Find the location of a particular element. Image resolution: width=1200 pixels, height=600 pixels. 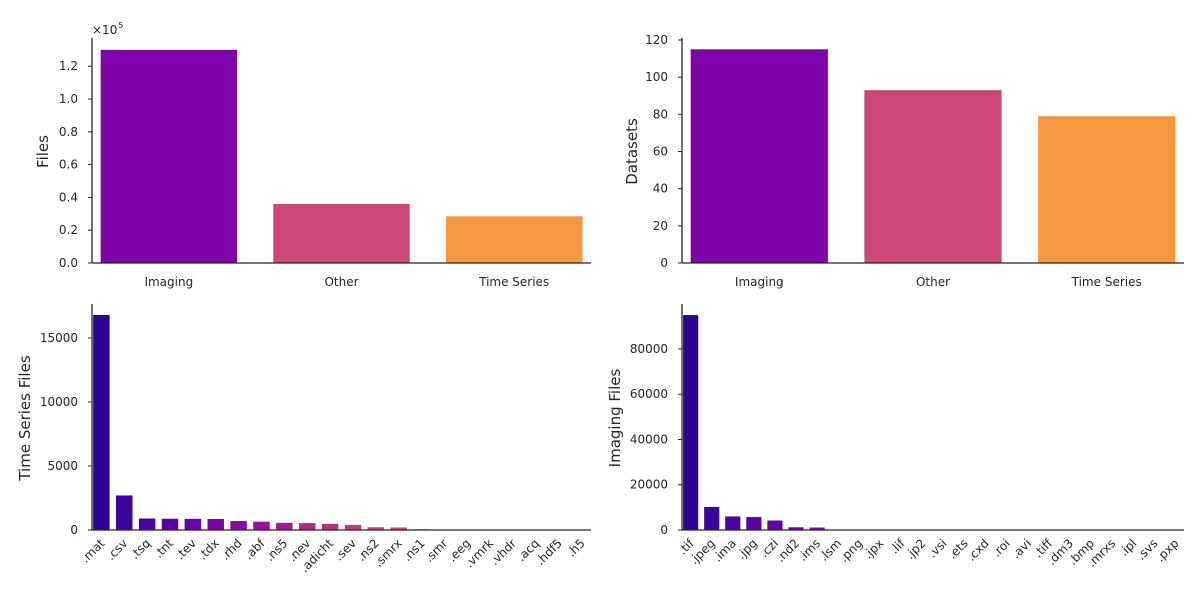

y-tick-label: 80000 is located at coordinates (649, 349).